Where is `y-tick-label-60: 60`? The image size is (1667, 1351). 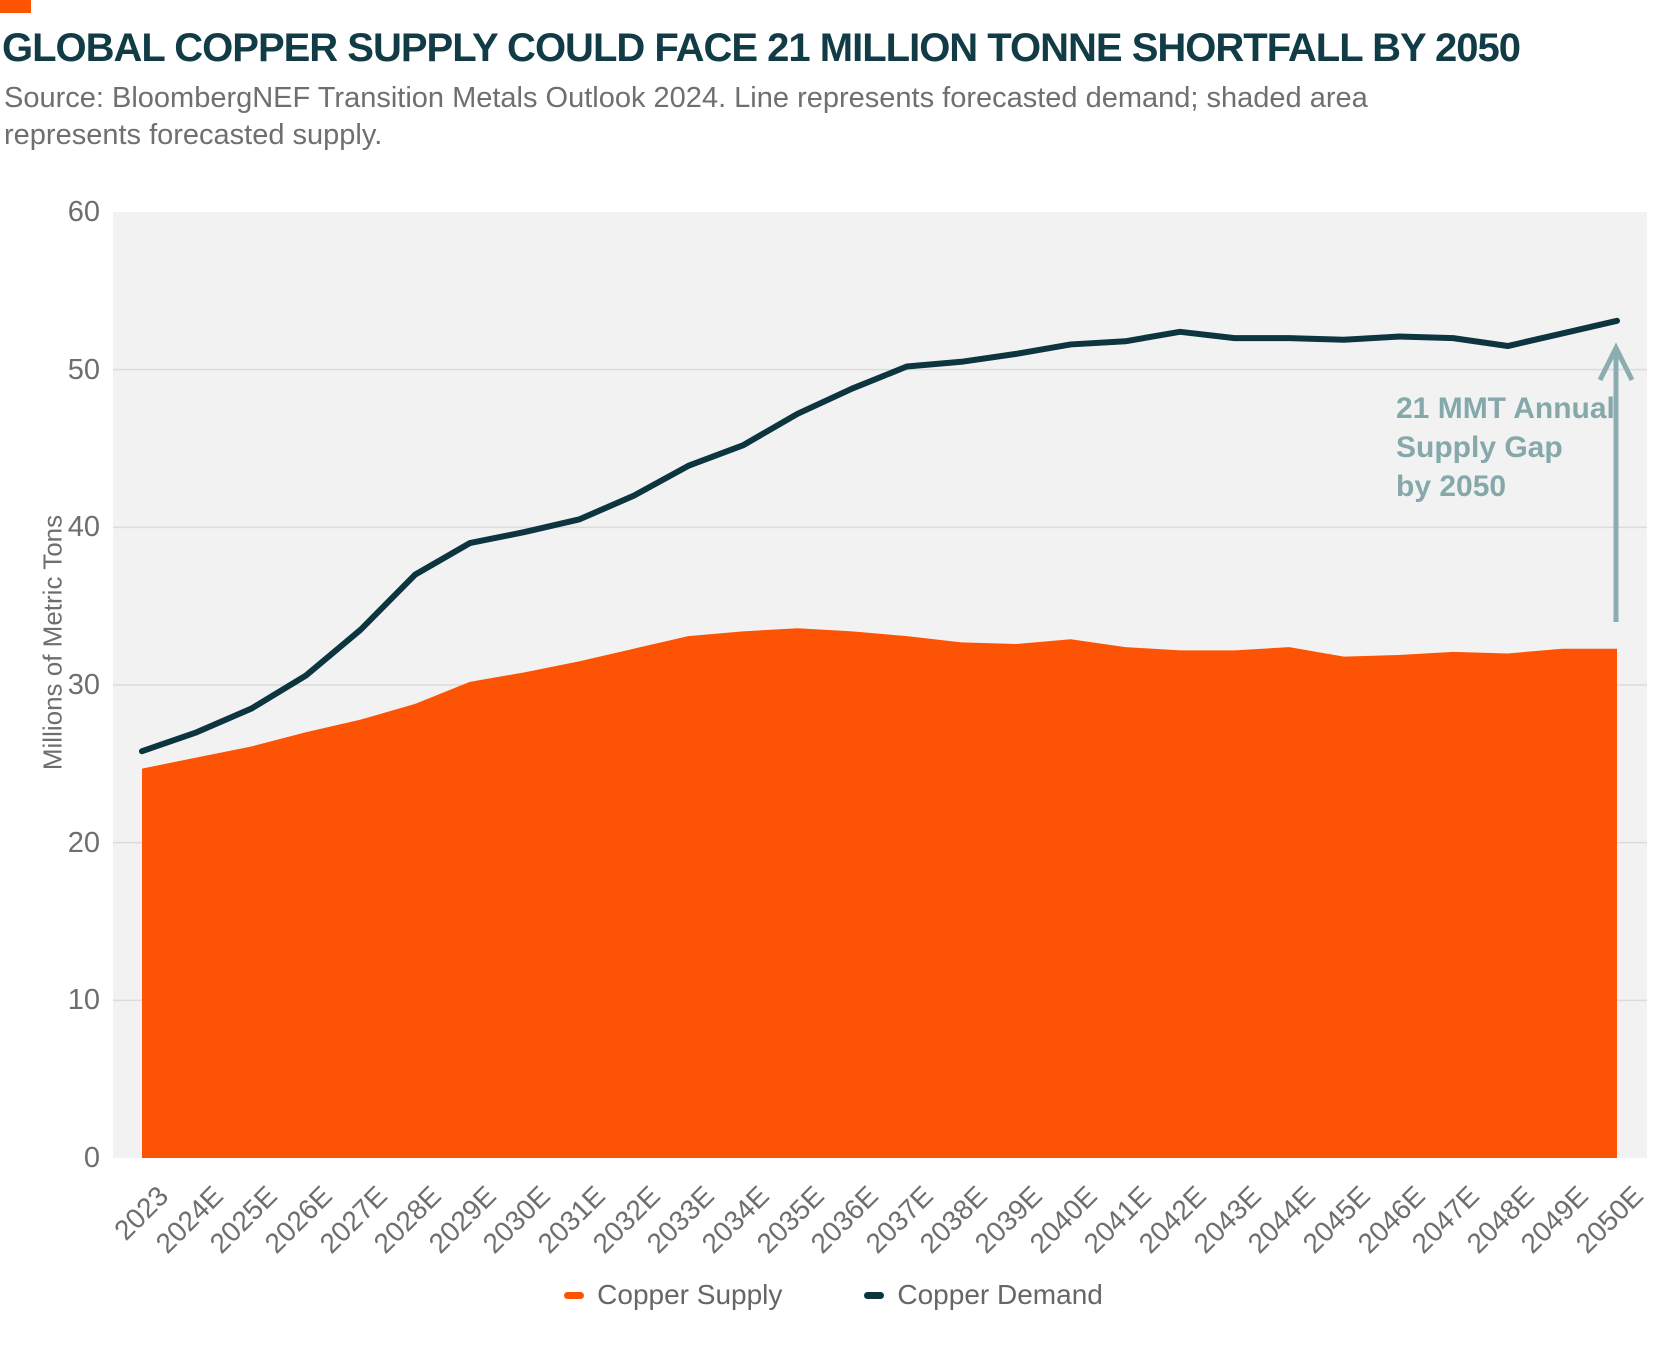
y-tick-label-60: 60 is located at coordinates (83, 212).